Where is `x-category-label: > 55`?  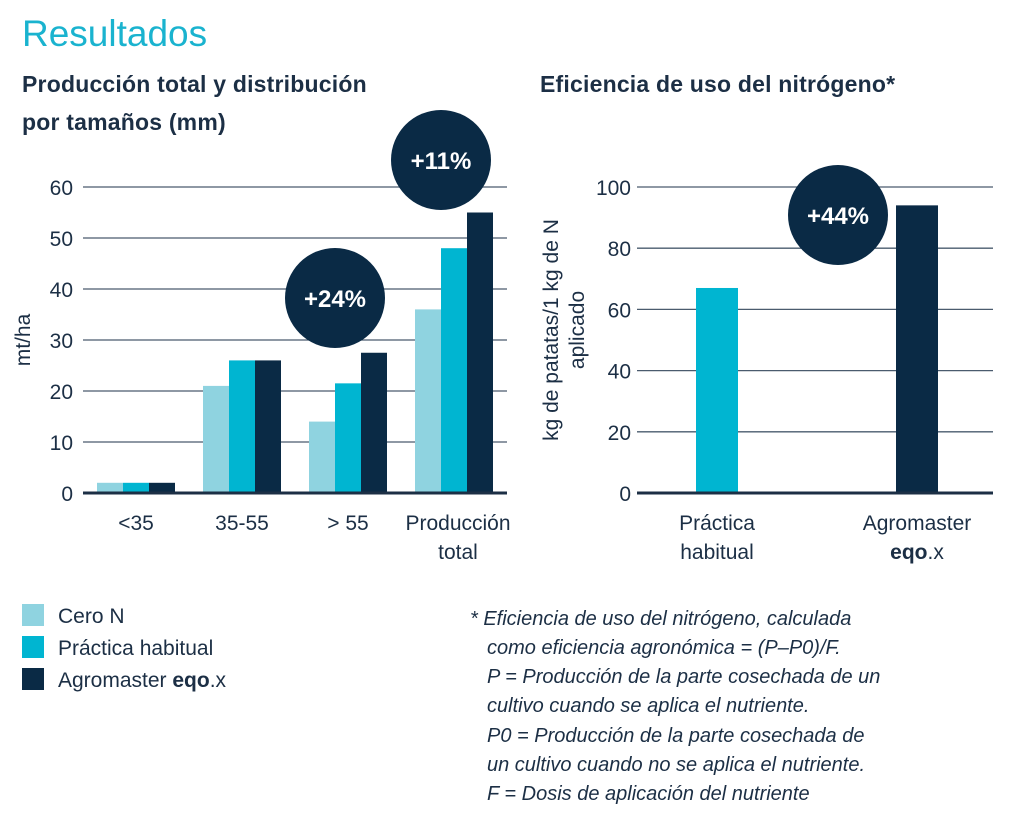
x-category-label: > 55 is located at coordinates (347, 523).